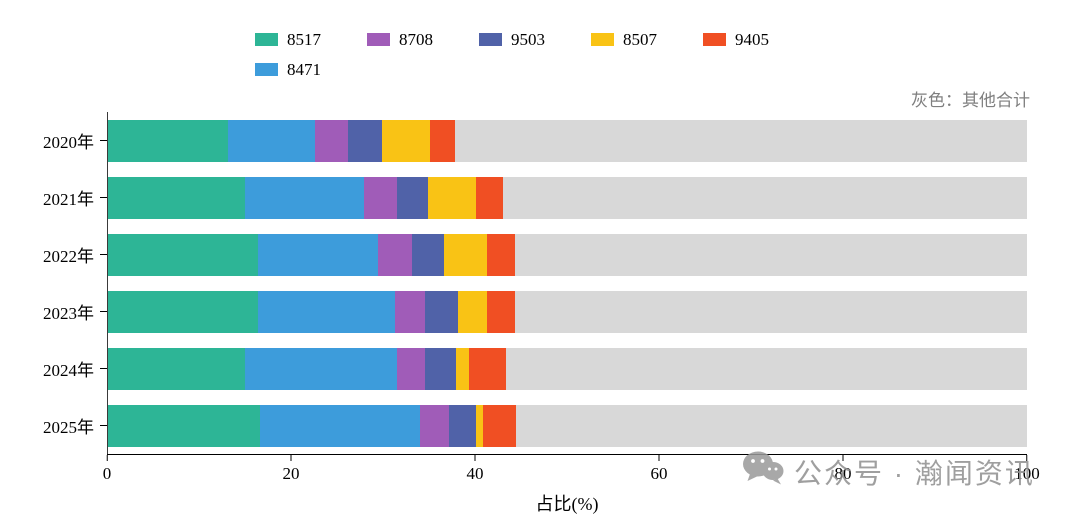 The height and width of the screenshot is (519, 1080). I want to click on watermark: 公众号 · 瀚闻资讯, so click(888, 471).